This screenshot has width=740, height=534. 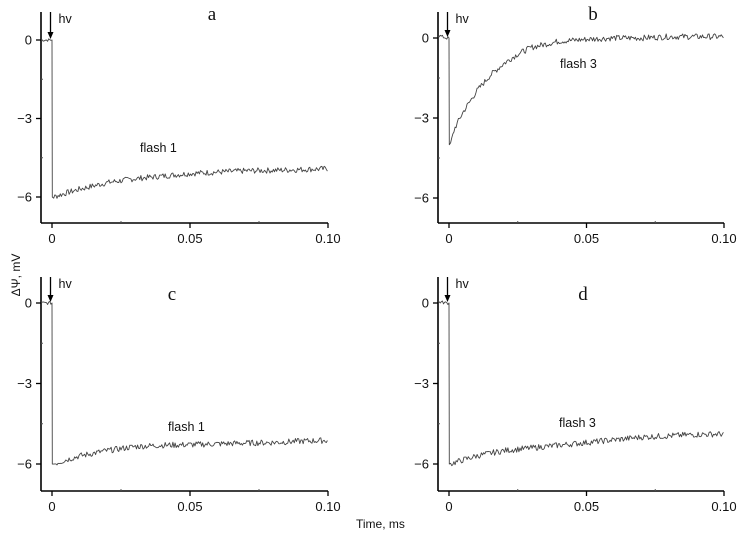 What do you see at coordinates (172, 294) in the screenshot?
I see `panel-label: c` at bounding box center [172, 294].